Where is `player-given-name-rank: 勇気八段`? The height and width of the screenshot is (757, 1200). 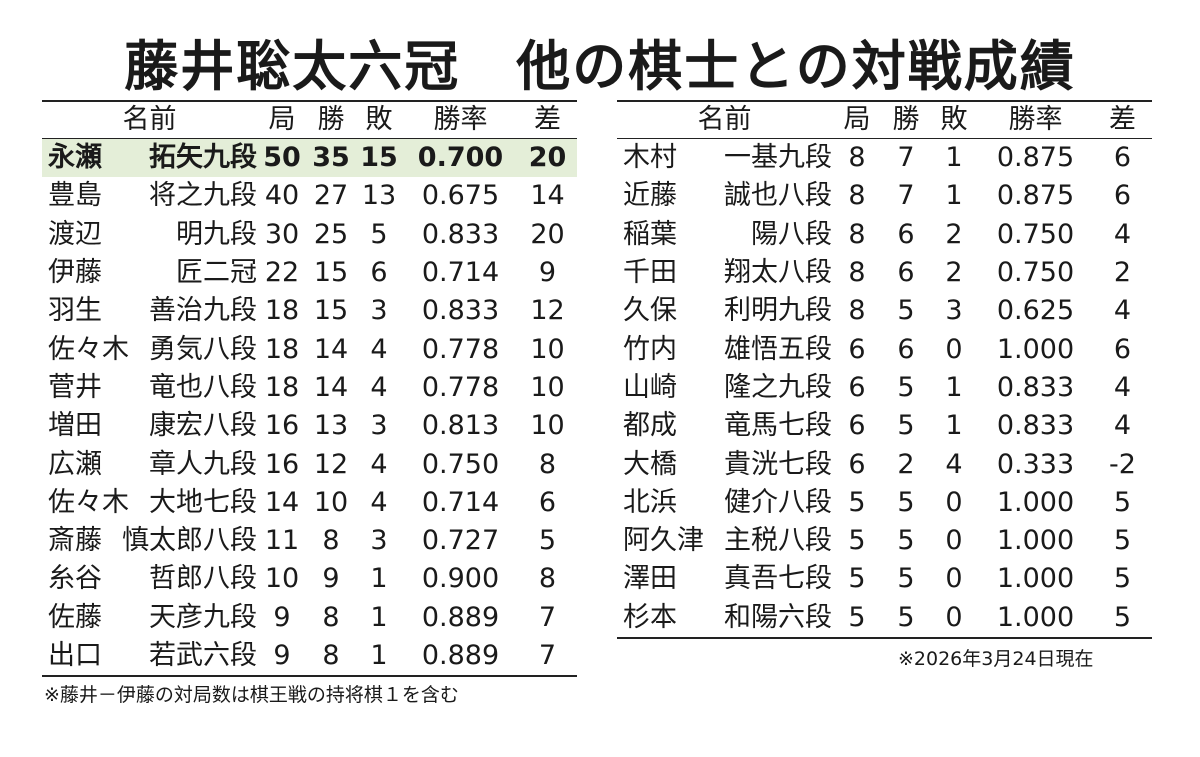 player-given-name-rank: 勇気八段 is located at coordinates (203, 349).